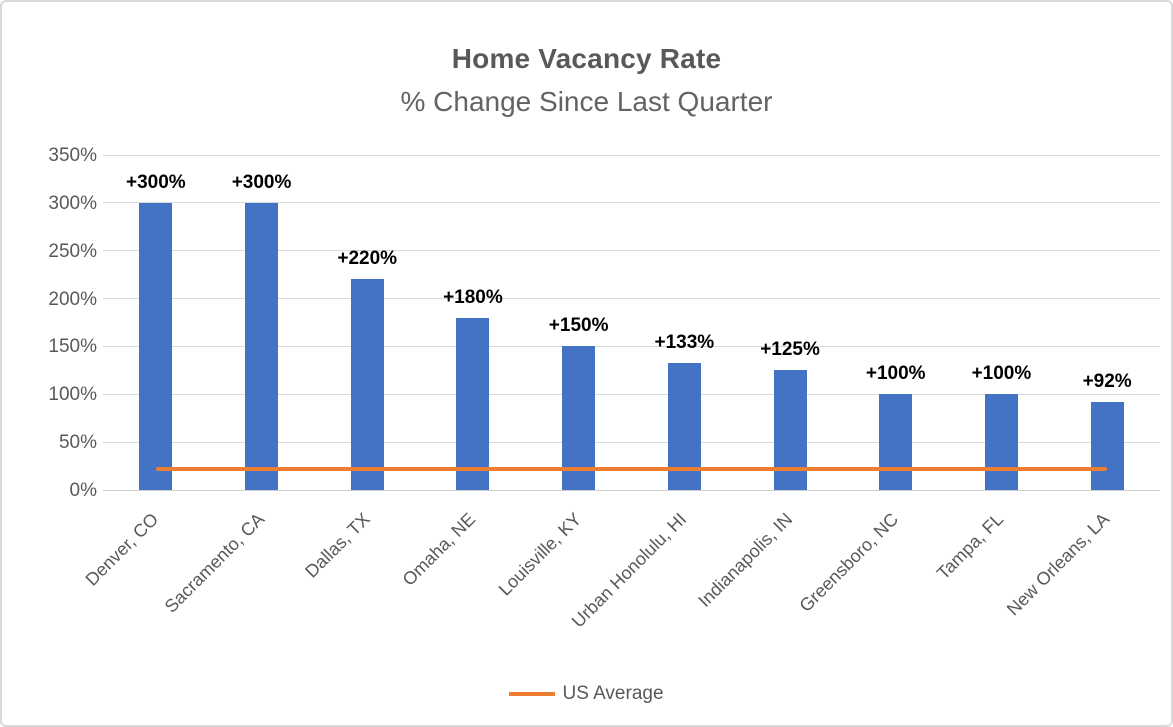 Image resolution: width=1173 pixels, height=727 pixels. I want to click on bar-denver-co, so click(156, 346).